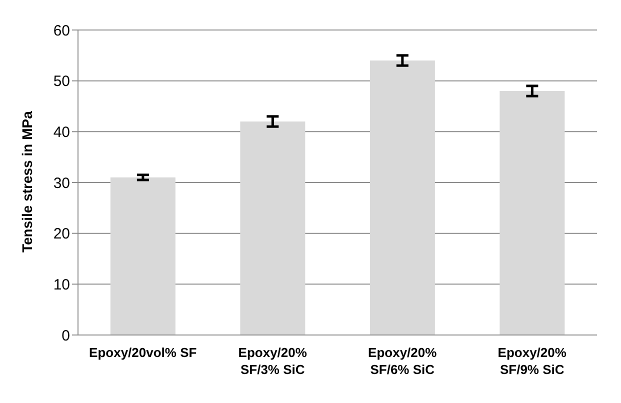 Image resolution: width=621 pixels, height=403 pixels. I want to click on y-tick-label: 10, so click(61, 285).